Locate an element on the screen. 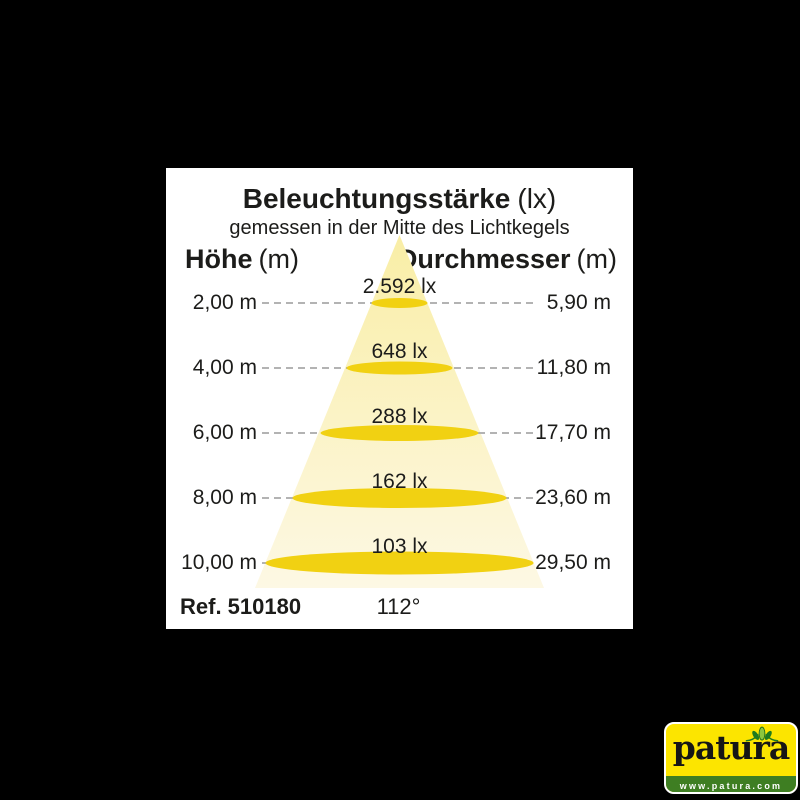  column-header-diameter: Durchmesser (m) is located at coordinates (507, 259).